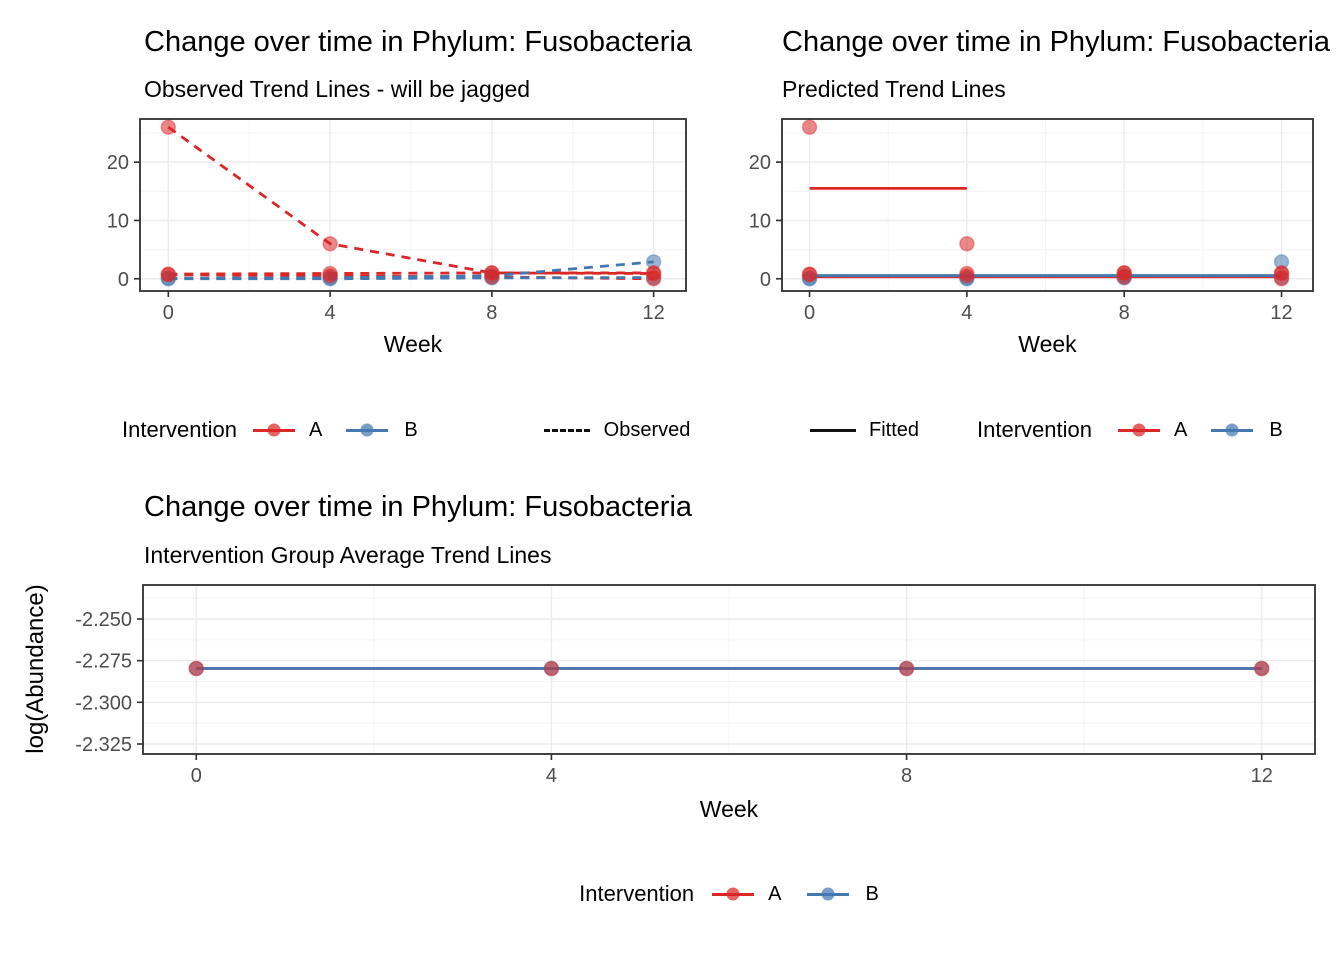  Describe the element at coordinates (418, 42) in the screenshot. I see `observed-chart-title: Change over time in Phylum: Fusobacteria` at that location.